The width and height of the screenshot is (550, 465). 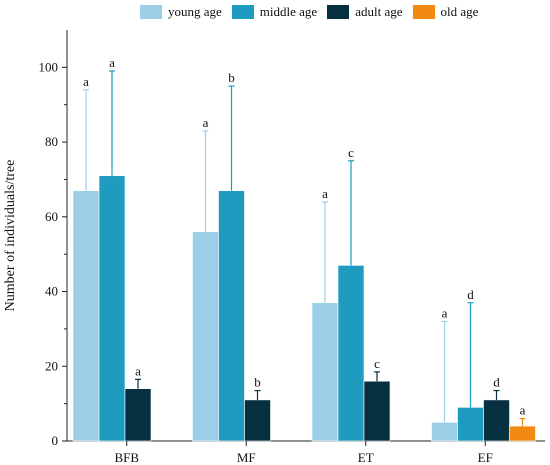 I want to click on significance-label-middle-age-MF: b, so click(x=231, y=77).